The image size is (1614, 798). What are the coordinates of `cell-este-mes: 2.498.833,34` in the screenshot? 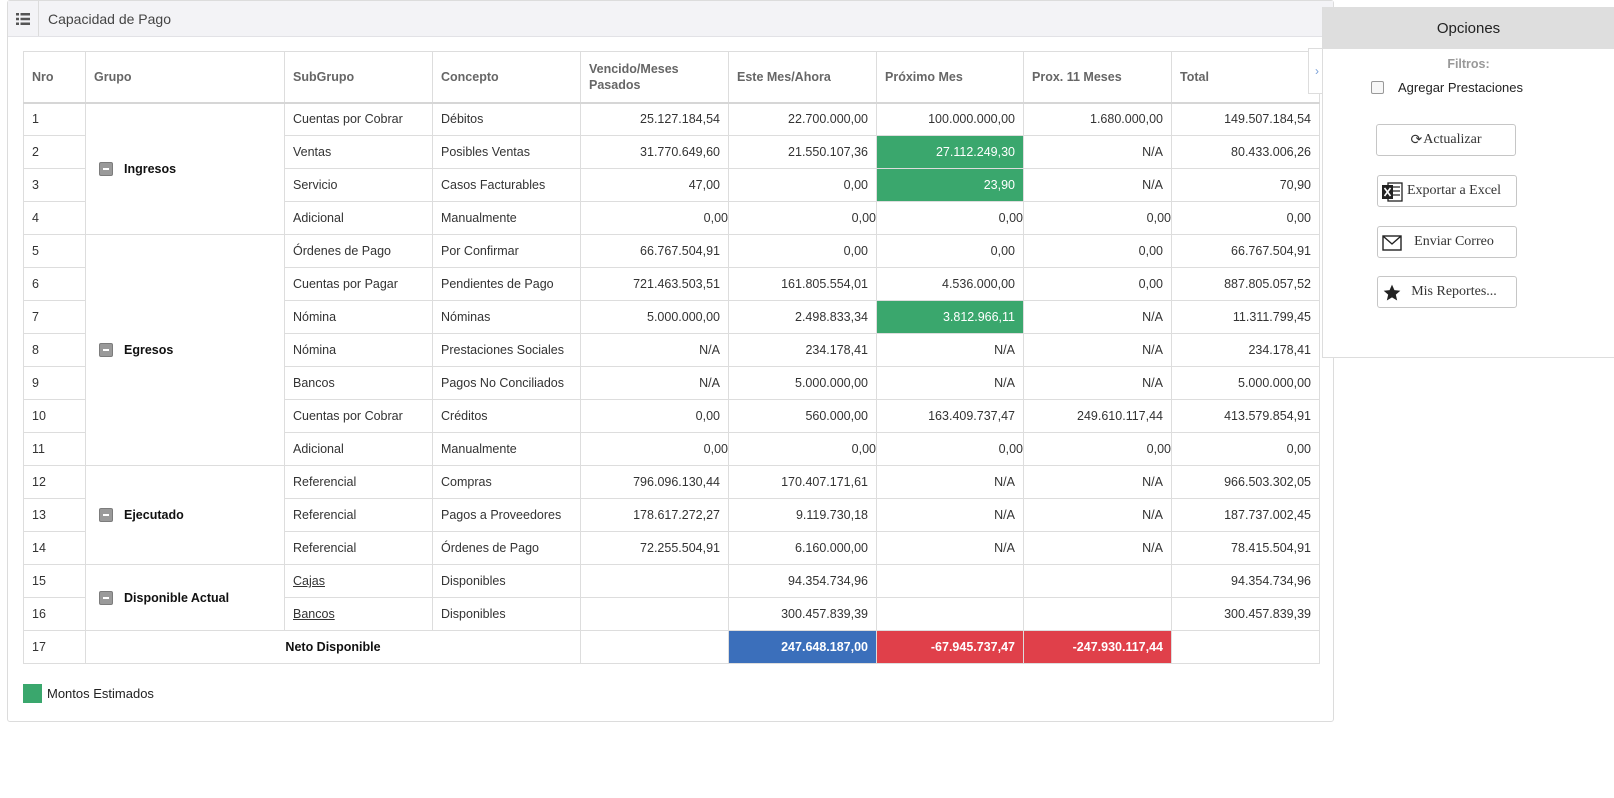 It's located at (802, 317).